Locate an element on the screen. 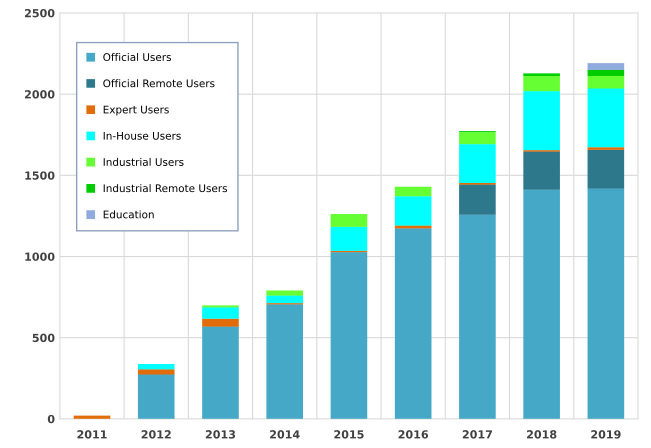  legend-label: Official Users is located at coordinates (137, 57).